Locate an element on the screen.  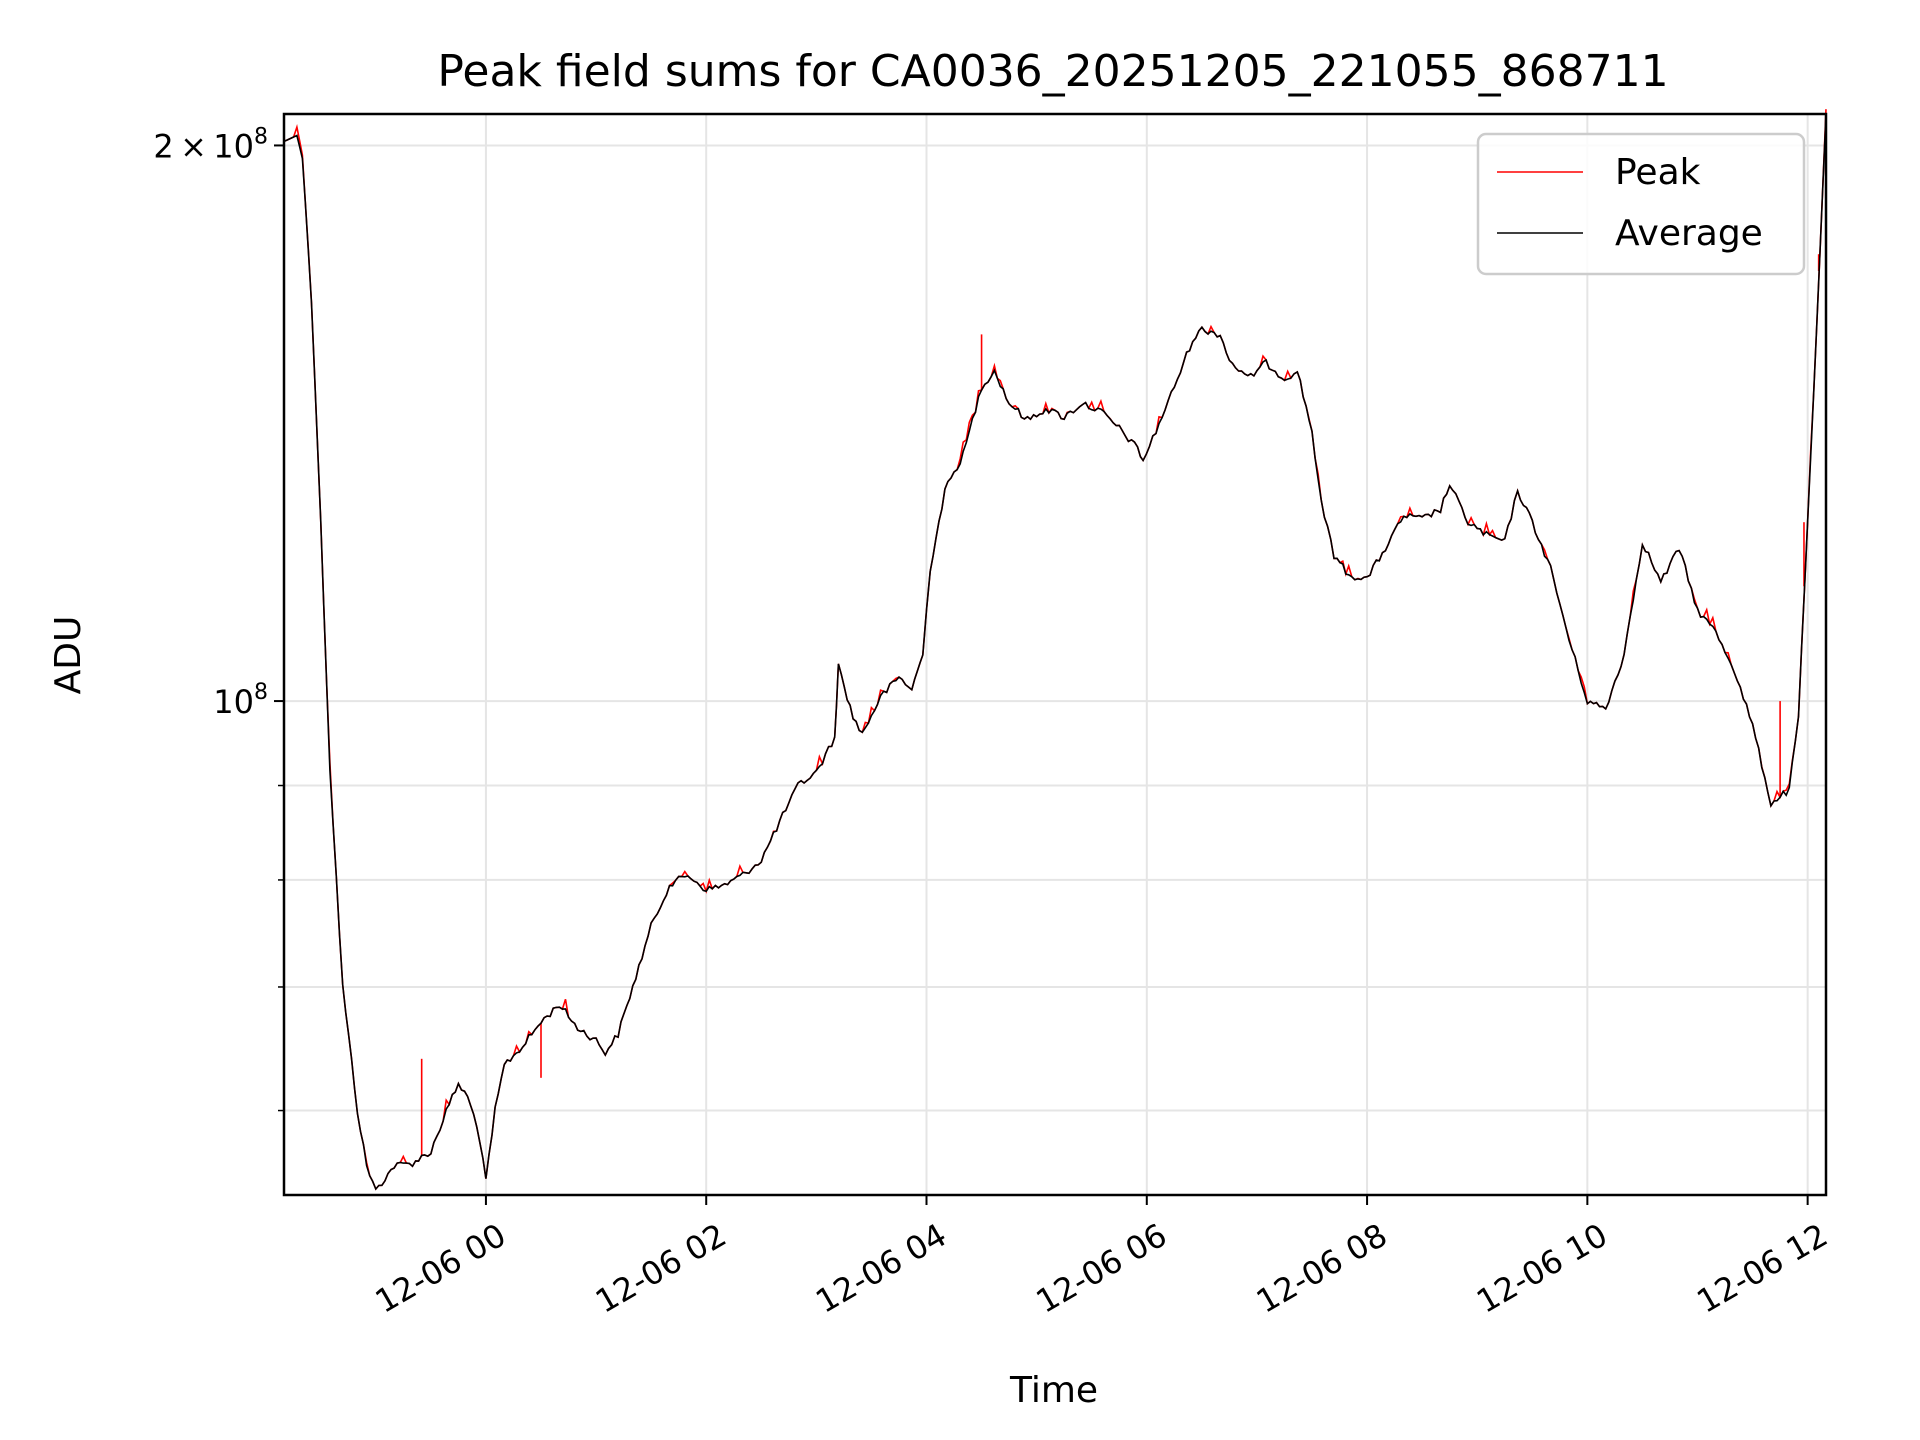
legend: Peak Average is located at coordinates (1641, 204).